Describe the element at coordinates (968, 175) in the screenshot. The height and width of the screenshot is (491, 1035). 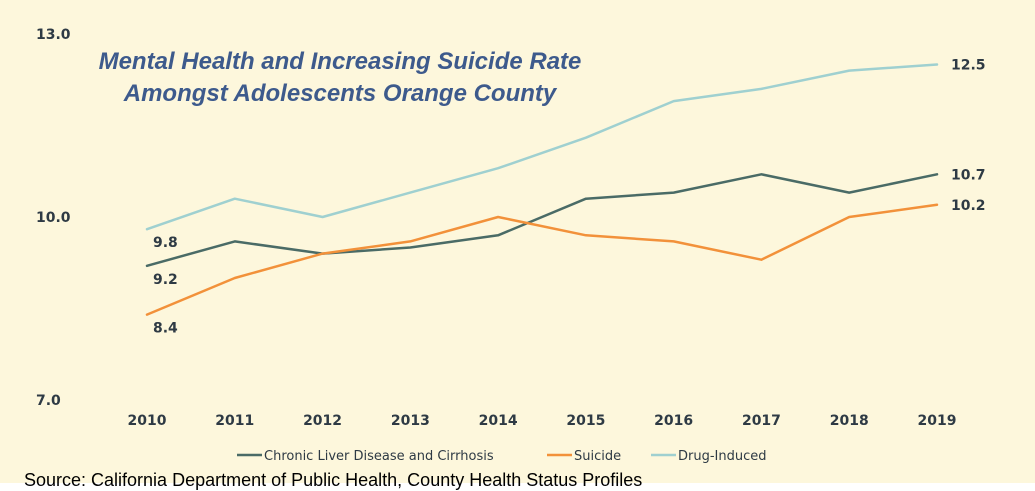
I see `data-label: 10.7` at that location.